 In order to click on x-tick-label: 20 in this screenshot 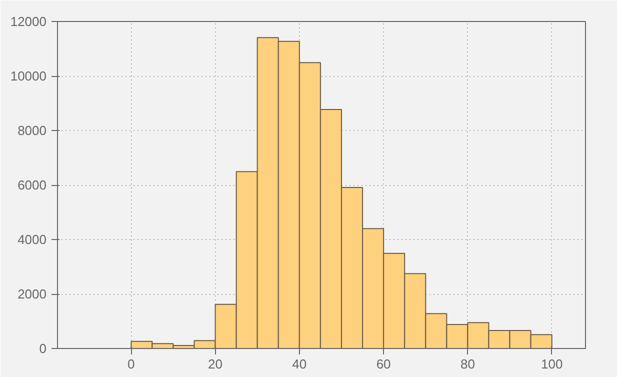, I will do `click(215, 364)`.